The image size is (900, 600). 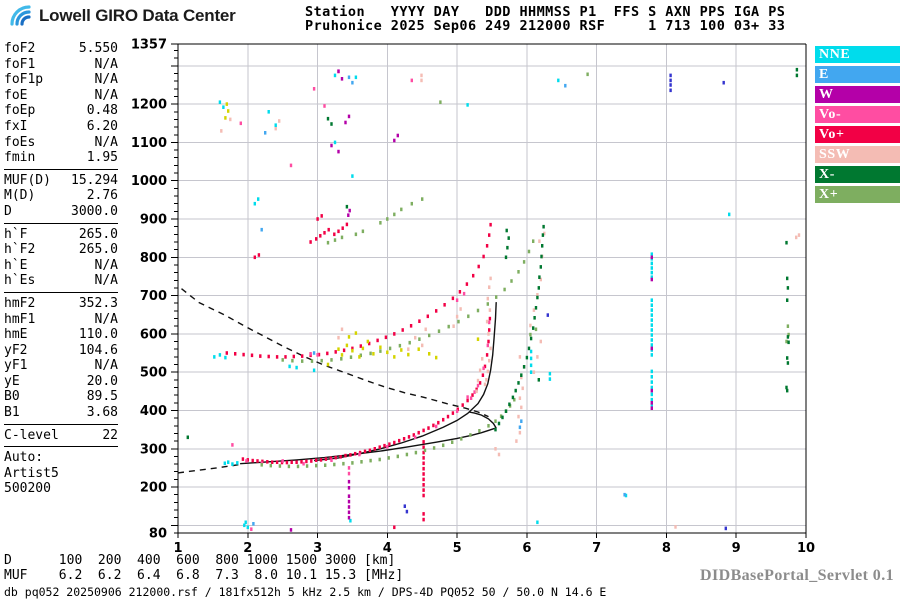 What do you see at coordinates (102, 381) in the screenshot?
I see `parameter-value: 20.0` at bounding box center [102, 381].